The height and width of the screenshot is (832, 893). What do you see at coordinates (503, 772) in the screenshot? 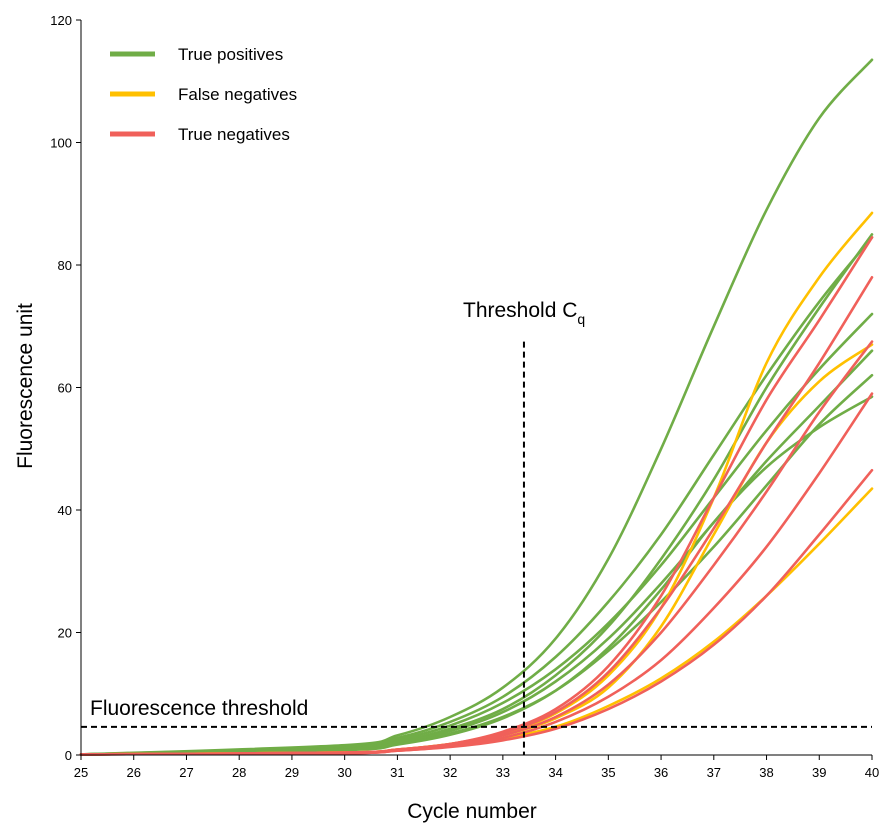
I see `x-tick-label: 33` at bounding box center [503, 772].